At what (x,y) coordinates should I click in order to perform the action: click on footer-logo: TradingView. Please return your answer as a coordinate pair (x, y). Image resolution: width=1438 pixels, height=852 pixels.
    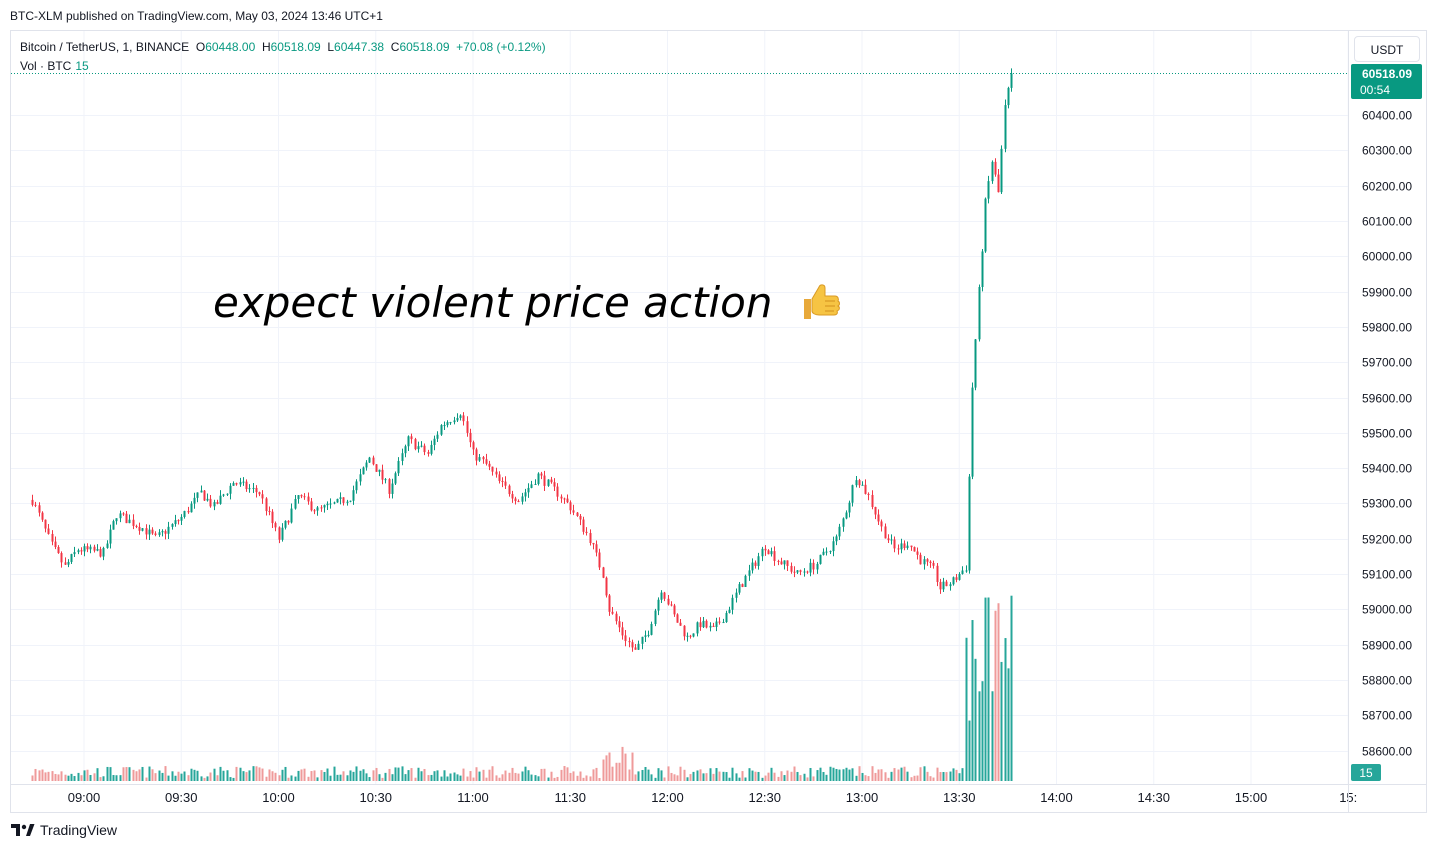
    Looking at the image, I should click on (64, 830).